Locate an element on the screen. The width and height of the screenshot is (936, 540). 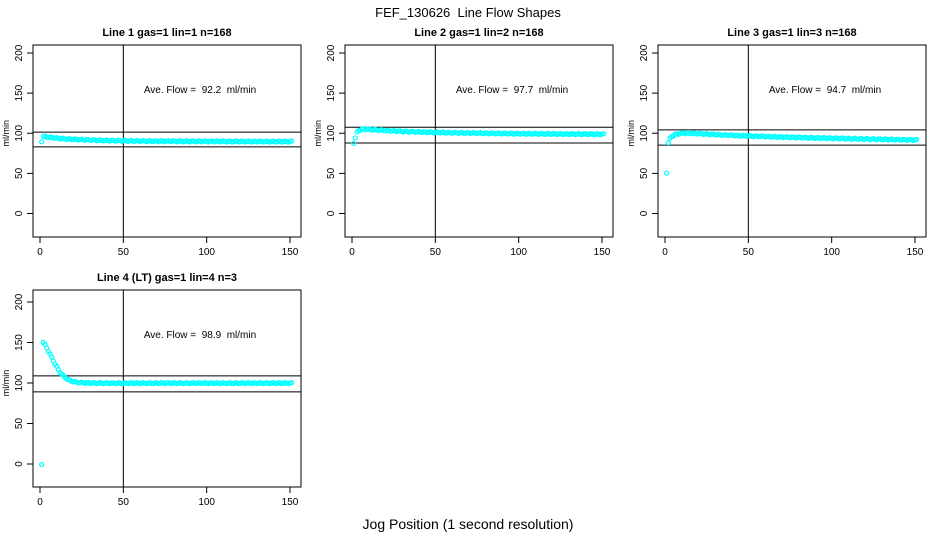
panel-title: Line 4 (LT) gas=1 lin=4 n=3 is located at coordinates (167, 278).